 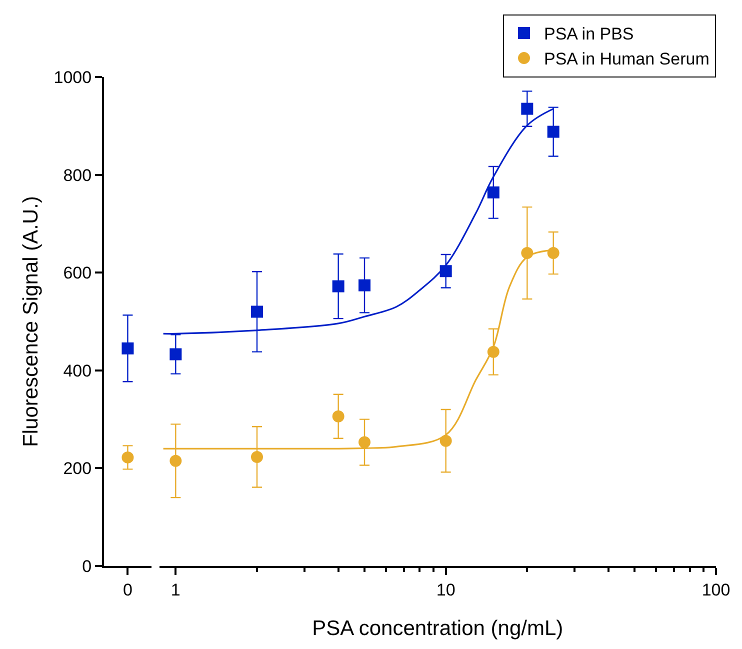 I want to click on x-axis-title: PSA concentration (ng/mL), so click(x=438, y=628).